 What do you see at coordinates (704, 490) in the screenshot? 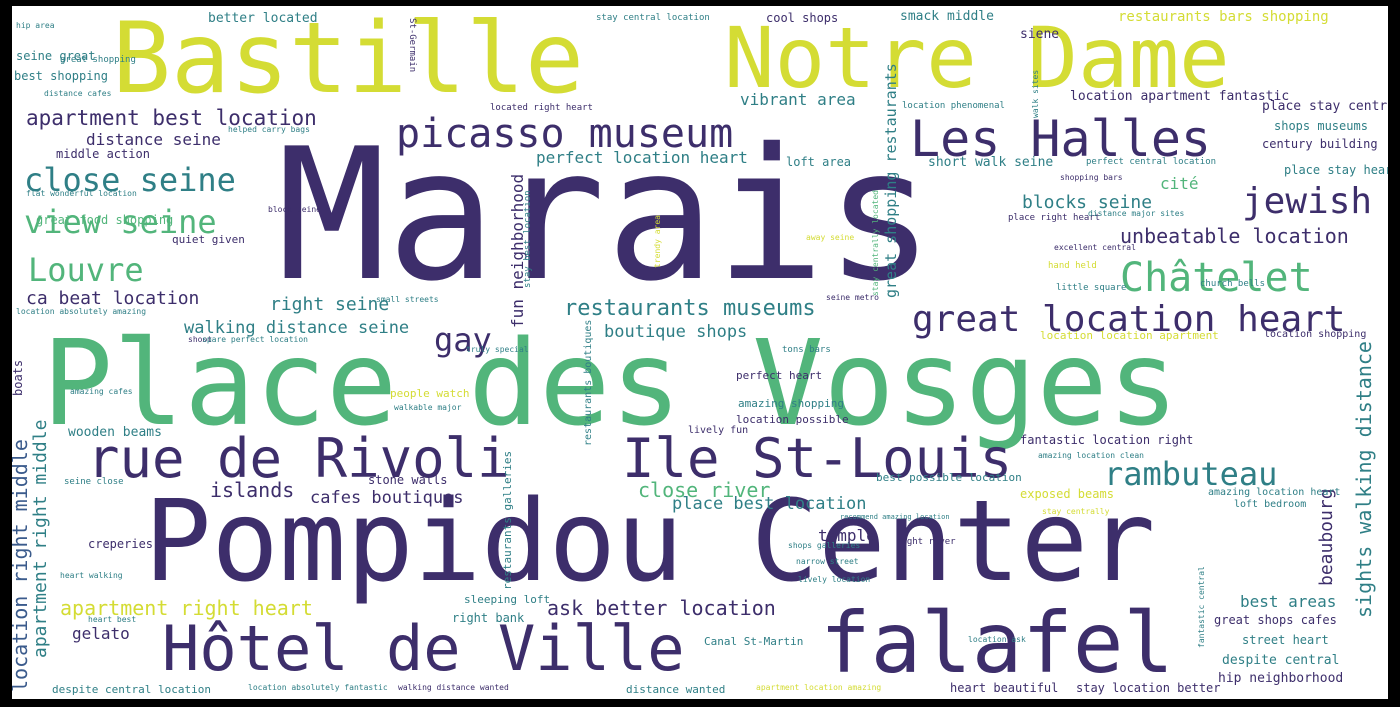
I see `word: close river` at bounding box center [704, 490].